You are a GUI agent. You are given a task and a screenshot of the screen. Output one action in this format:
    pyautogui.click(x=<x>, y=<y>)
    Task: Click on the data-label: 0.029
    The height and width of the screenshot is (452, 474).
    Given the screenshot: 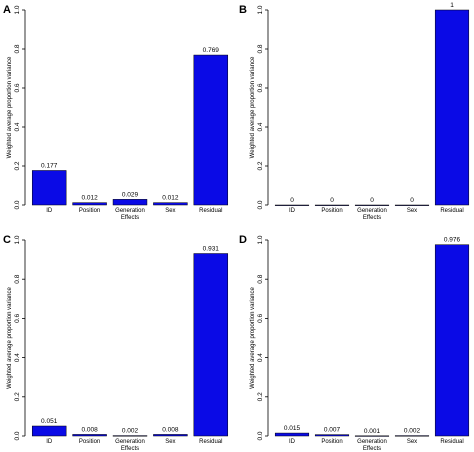 What is the action you would take?
    pyautogui.click(x=130, y=194)
    